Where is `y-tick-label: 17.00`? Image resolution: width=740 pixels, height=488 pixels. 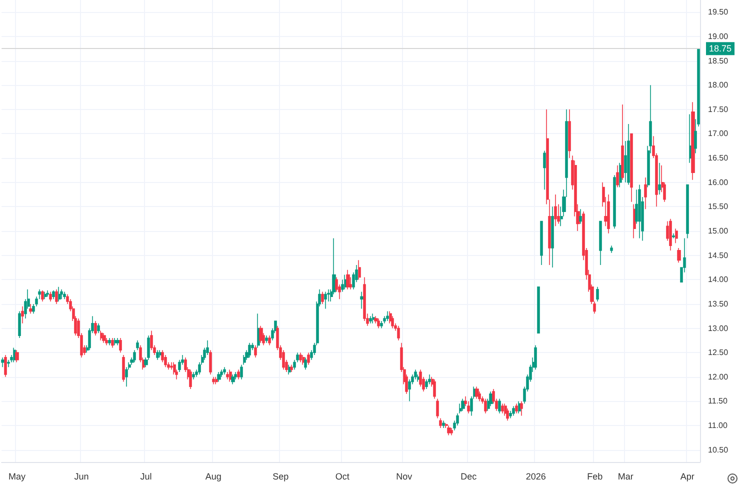 y-tick-label: 17.00 is located at coordinates (718, 133).